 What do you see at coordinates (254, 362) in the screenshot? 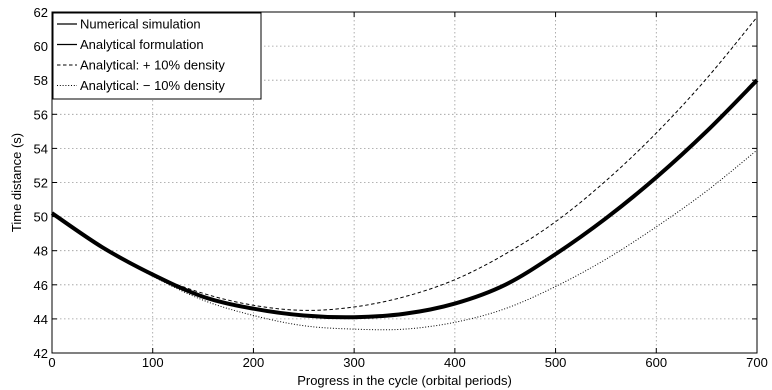
I see `x-tick-label: 200` at bounding box center [254, 362].